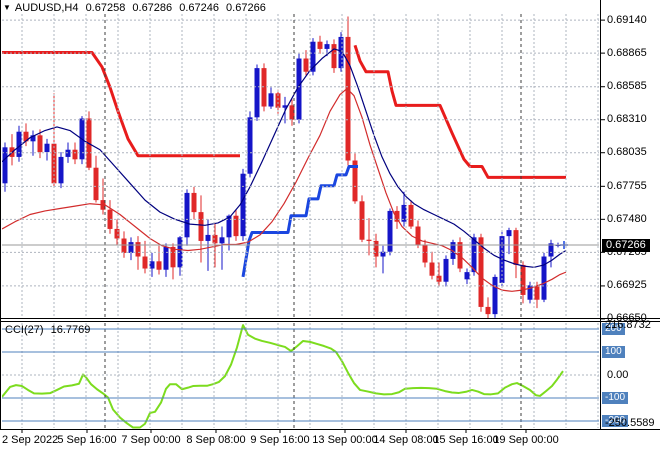 Image resolution: width=660 pixels, height=450 pixels. I want to click on time-axis-label: 2 Sep 2022, so click(30, 440).